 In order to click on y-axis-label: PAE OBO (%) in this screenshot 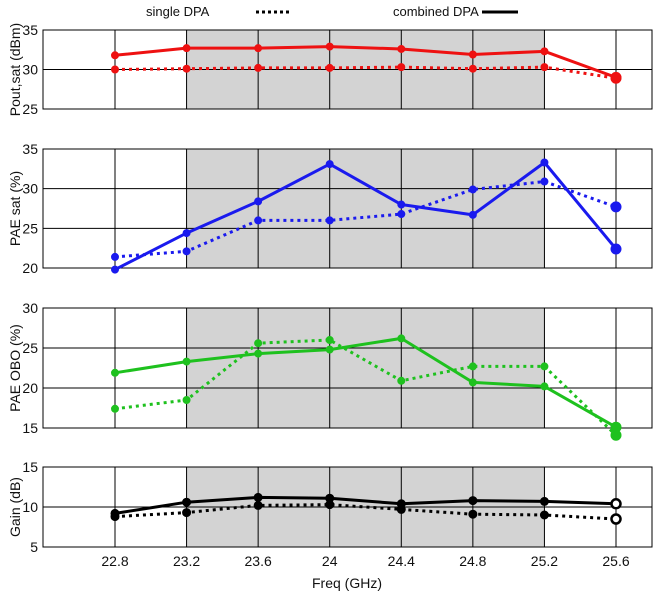, I will do `click(15, 368)`.